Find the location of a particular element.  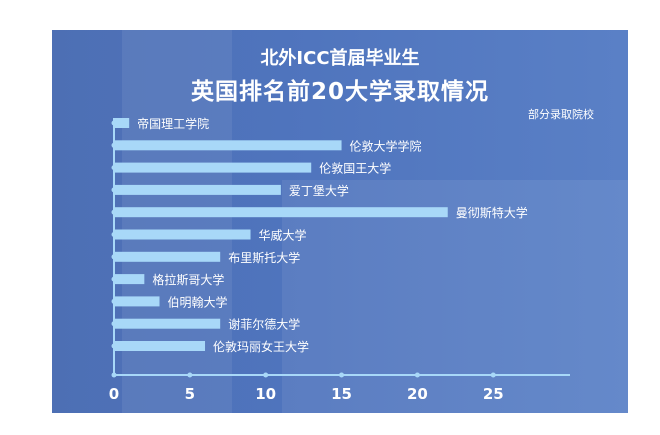

bar-label: 伦敦玛丽女王大学 is located at coordinates (261, 346).